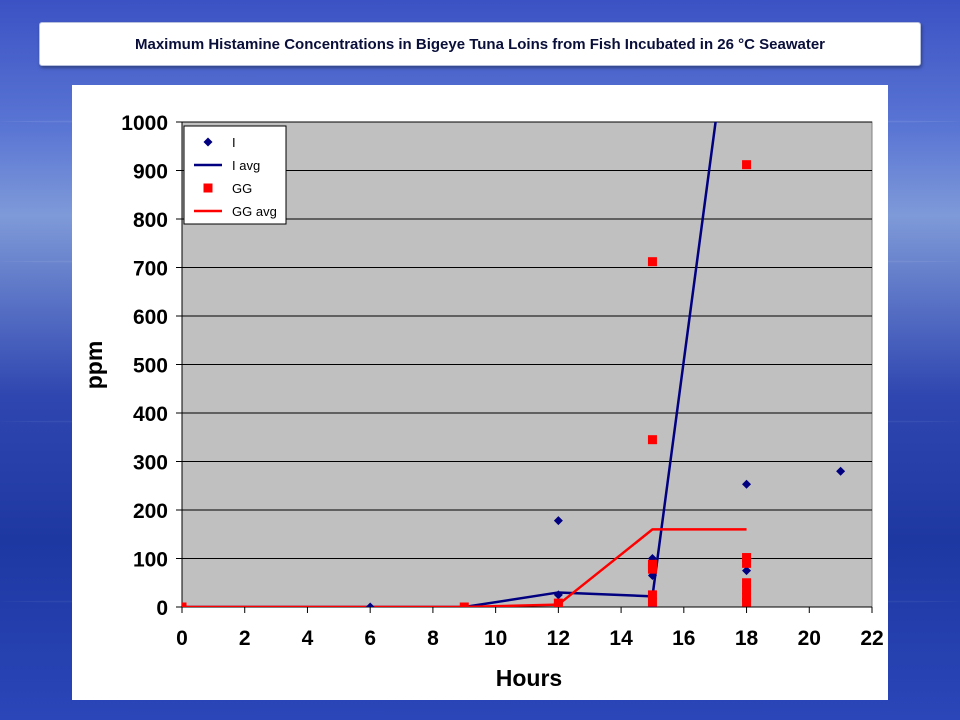 The image size is (960, 720). Describe the element at coordinates (150, 220) in the screenshot. I see `y-tick-label: 800` at that location.